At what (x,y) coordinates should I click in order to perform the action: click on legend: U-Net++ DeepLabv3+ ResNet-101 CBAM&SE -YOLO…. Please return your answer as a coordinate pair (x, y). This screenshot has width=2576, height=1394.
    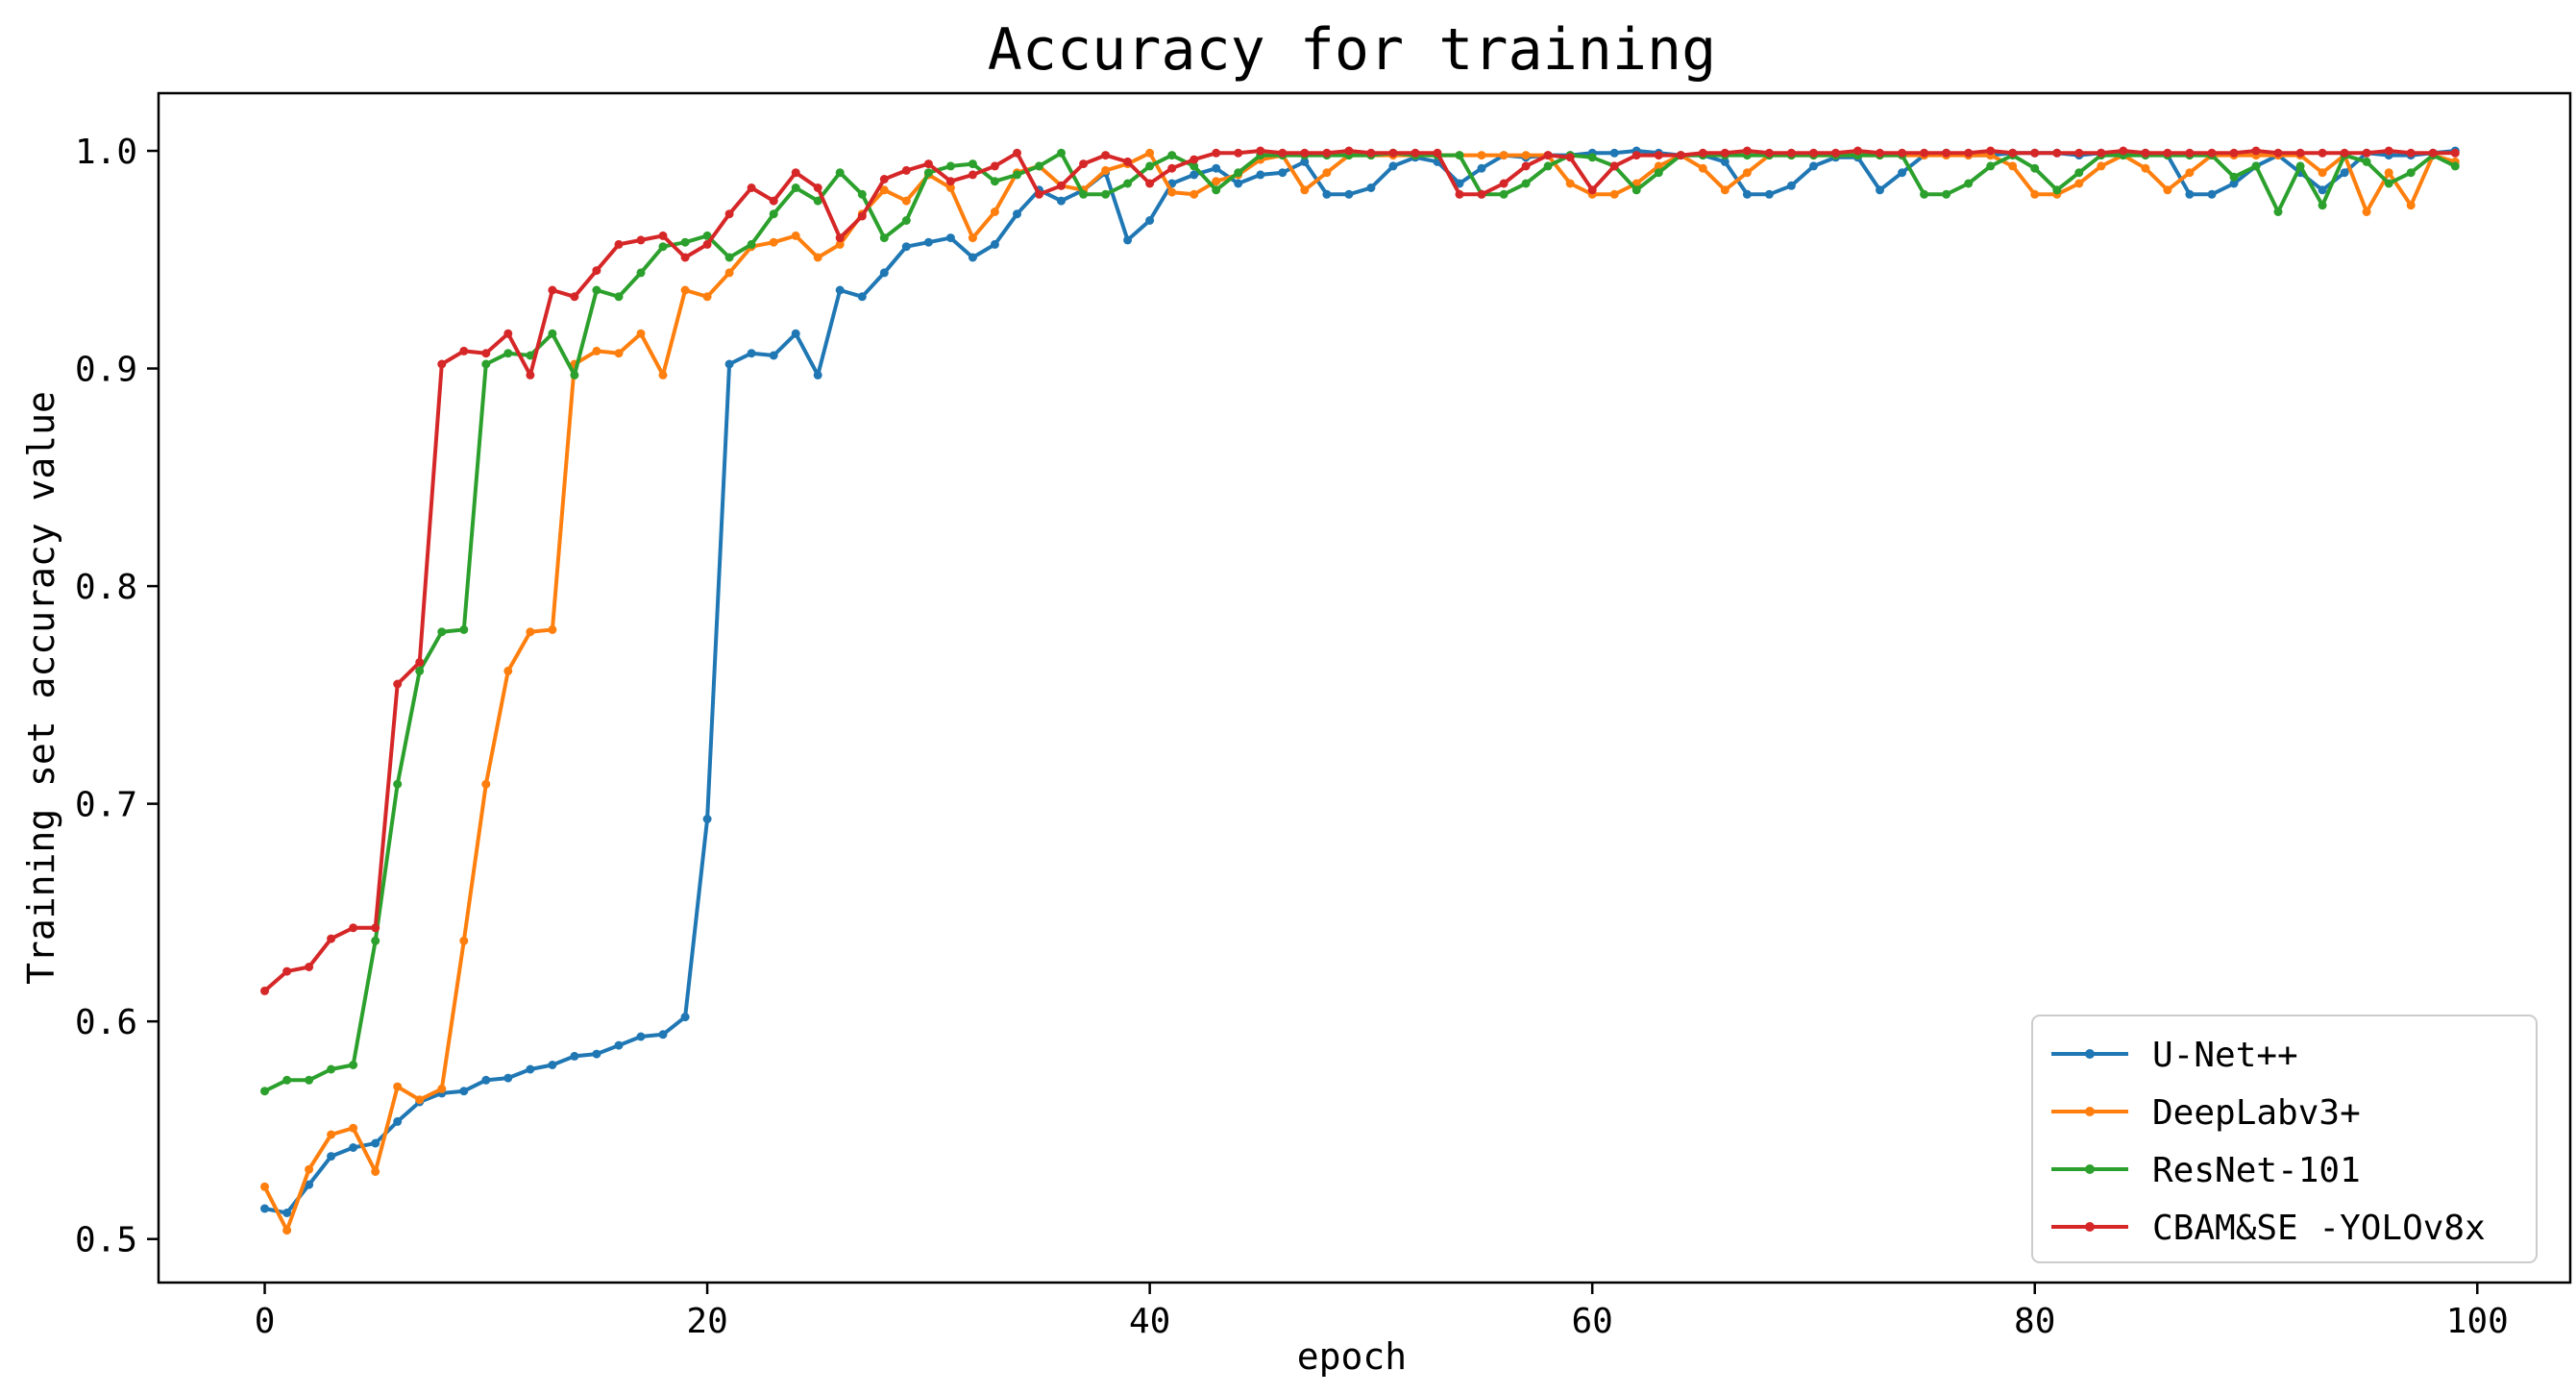
    Looking at the image, I should click on (2284, 1139).